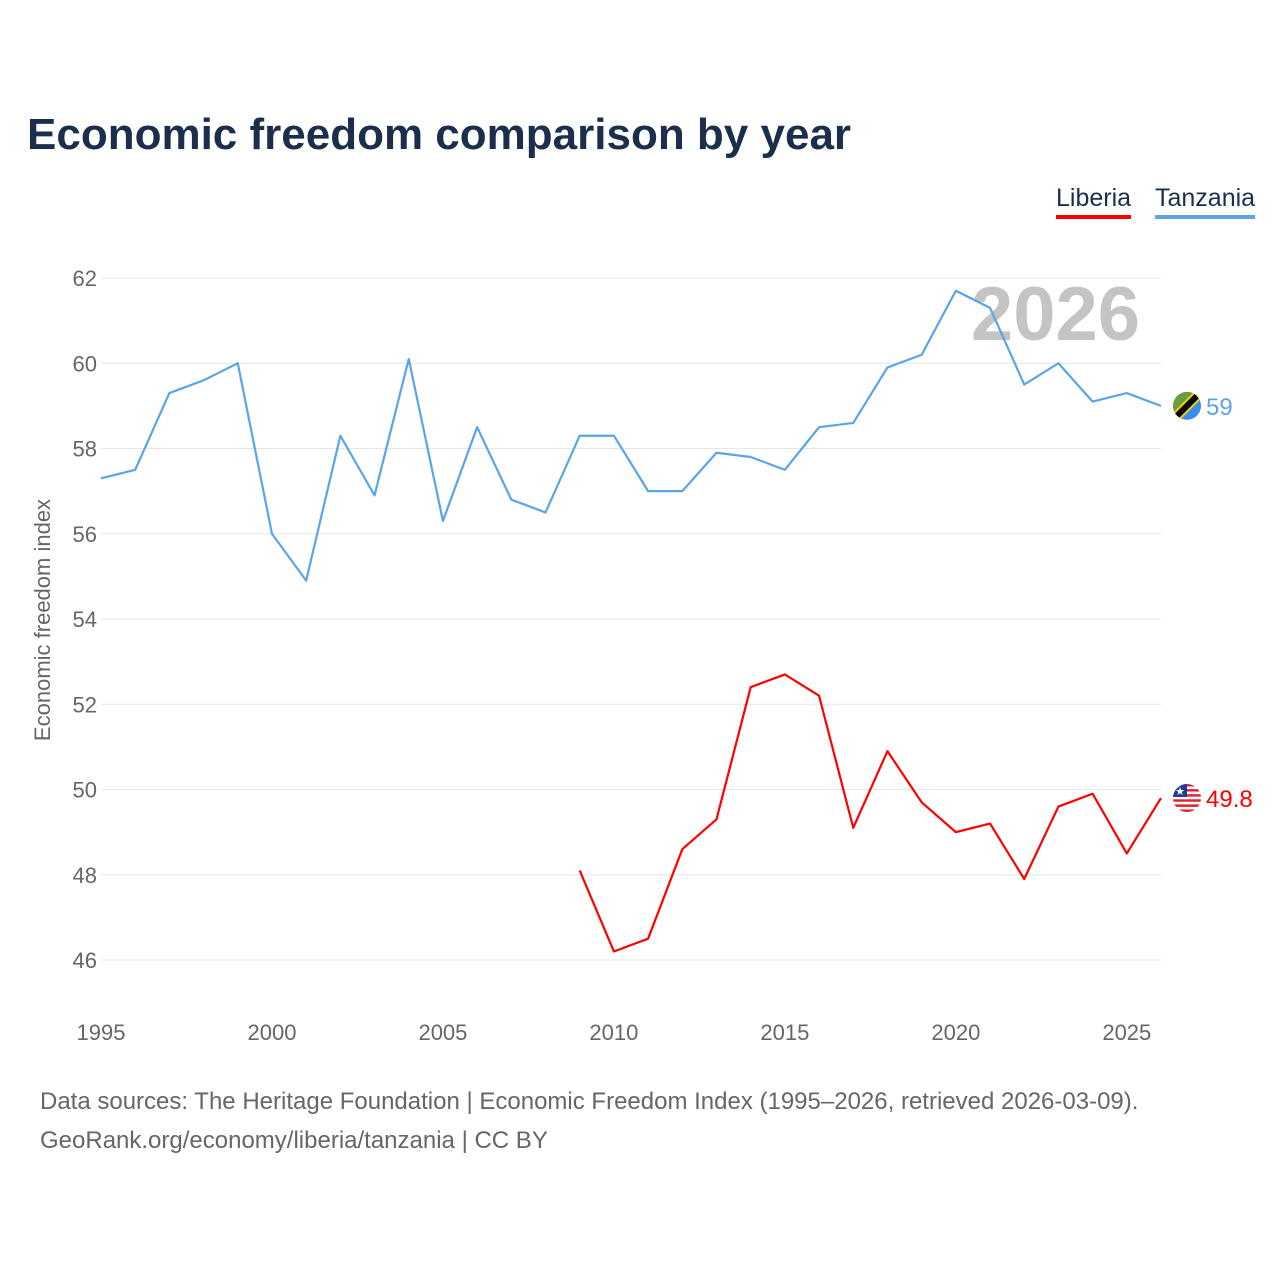  What do you see at coordinates (870, 813) in the screenshot?
I see `series-line-liberia` at bounding box center [870, 813].